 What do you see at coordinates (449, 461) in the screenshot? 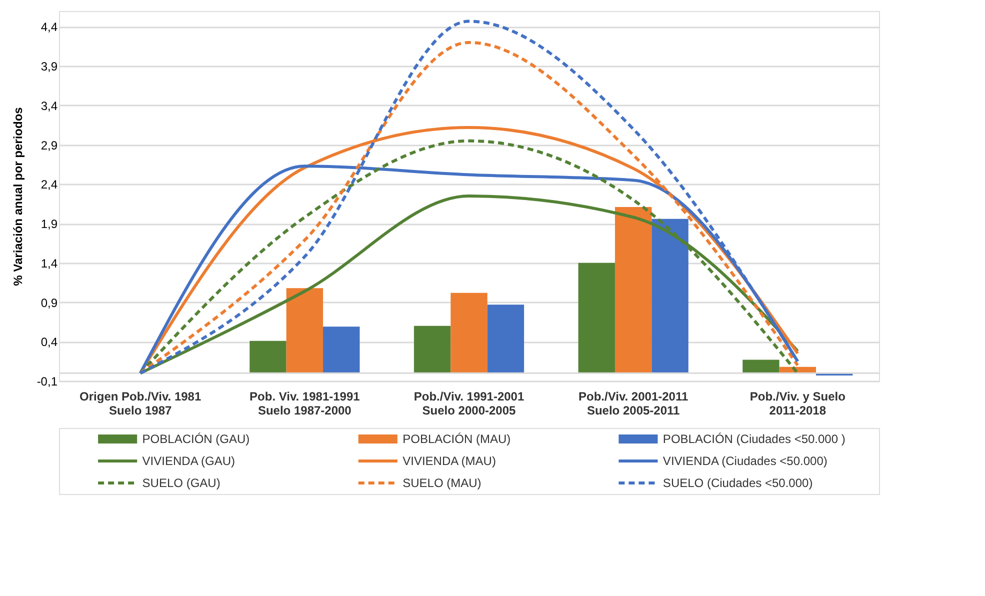
I see `legend-label: VIVIENDA (MAU)` at bounding box center [449, 461].